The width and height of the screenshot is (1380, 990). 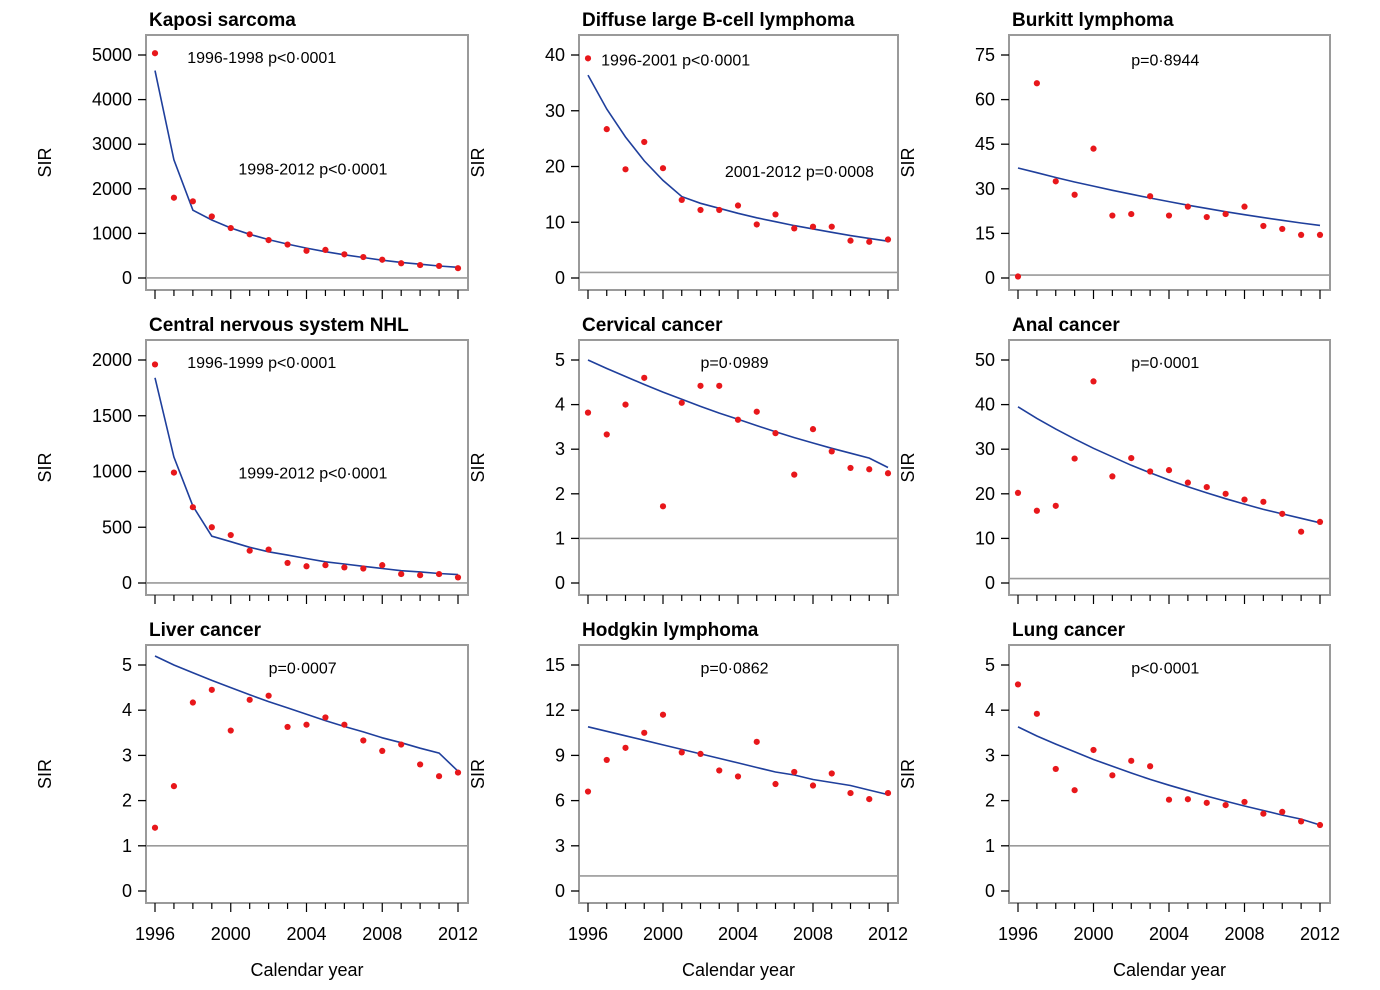 I want to click on chart-panel: Cervical cancer 0 1 2 3 4 5 SIR p=0·0989, so click(x=683, y=459).